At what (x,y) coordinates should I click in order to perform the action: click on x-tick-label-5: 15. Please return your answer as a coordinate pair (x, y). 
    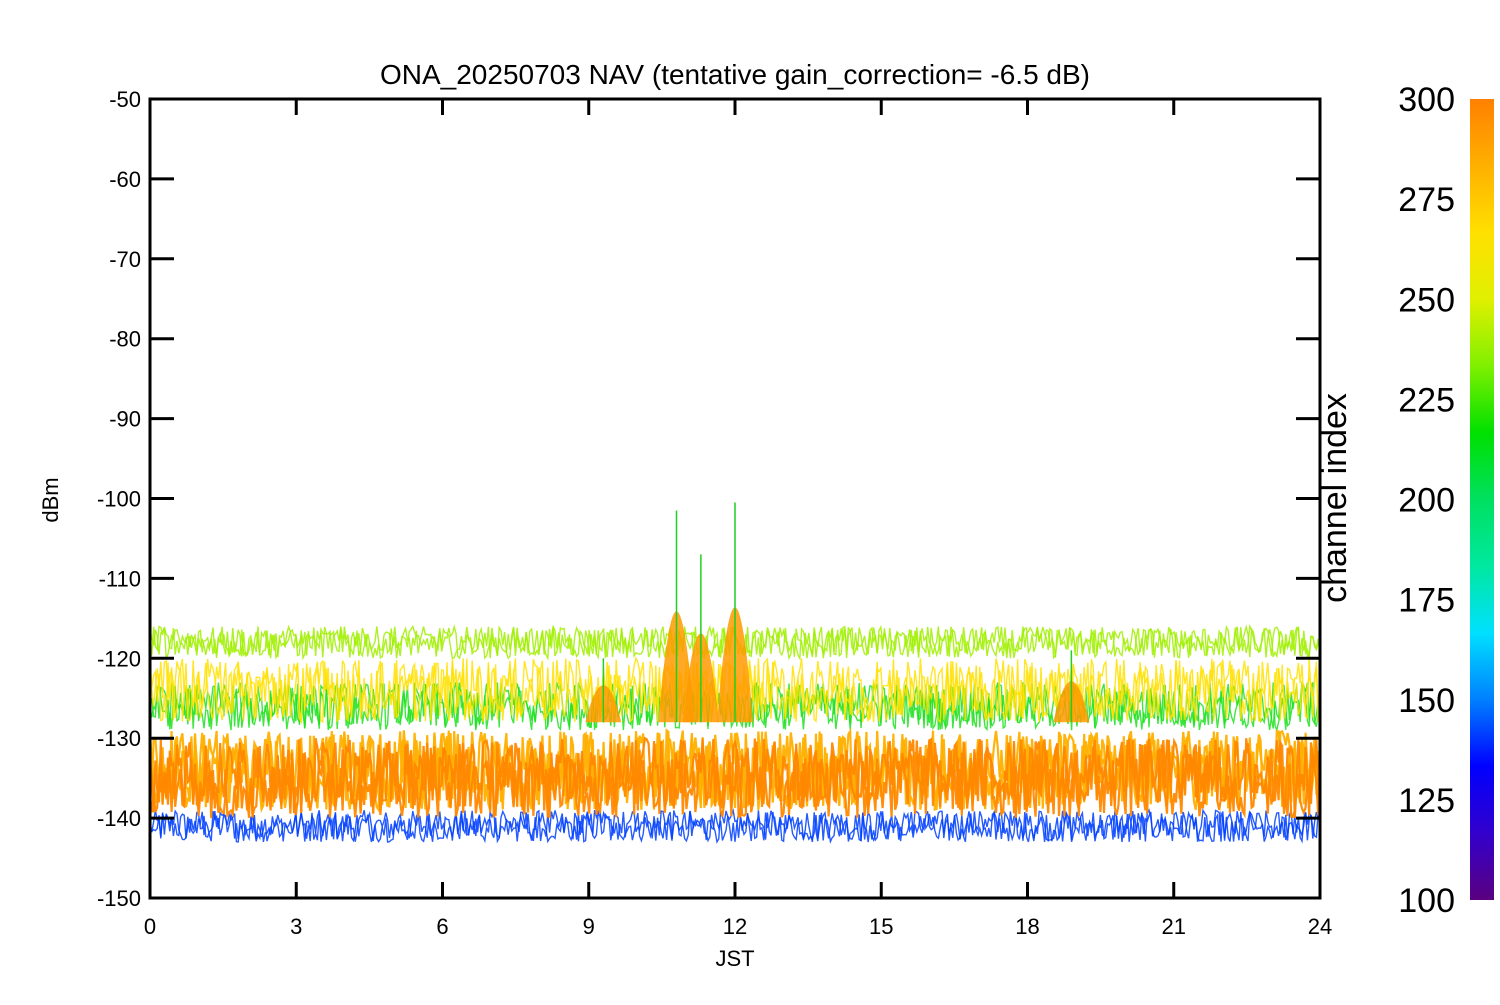
    Looking at the image, I should click on (881, 926).